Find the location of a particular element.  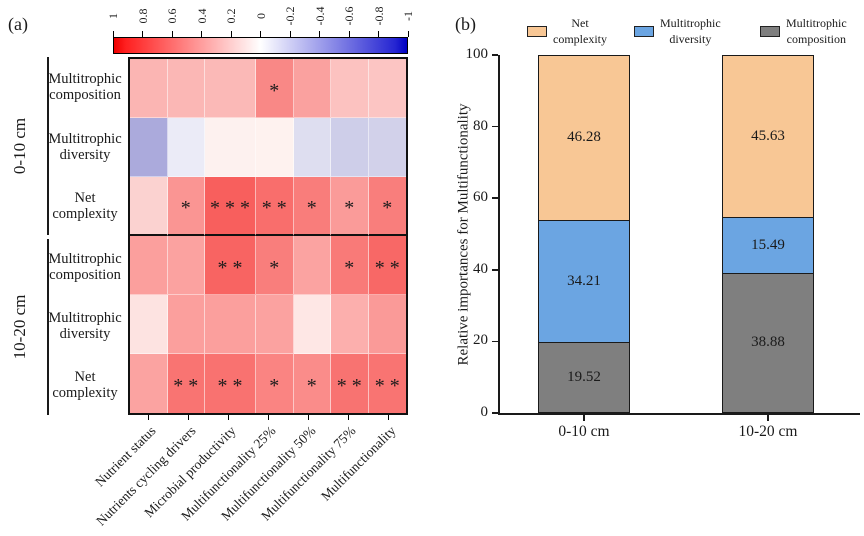

colorbar-tick-label: -1 is located at coordinates (407, 16).